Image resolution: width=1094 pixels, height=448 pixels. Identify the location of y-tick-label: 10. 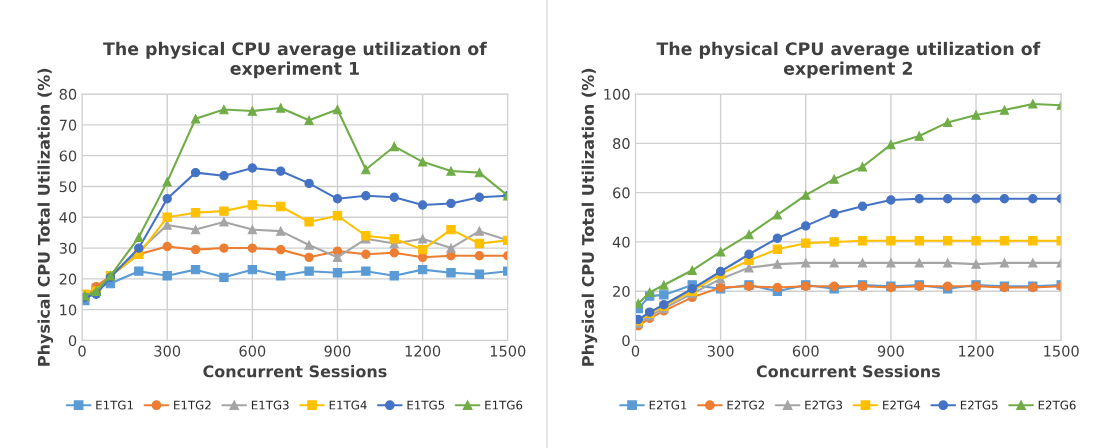
(68, 310).